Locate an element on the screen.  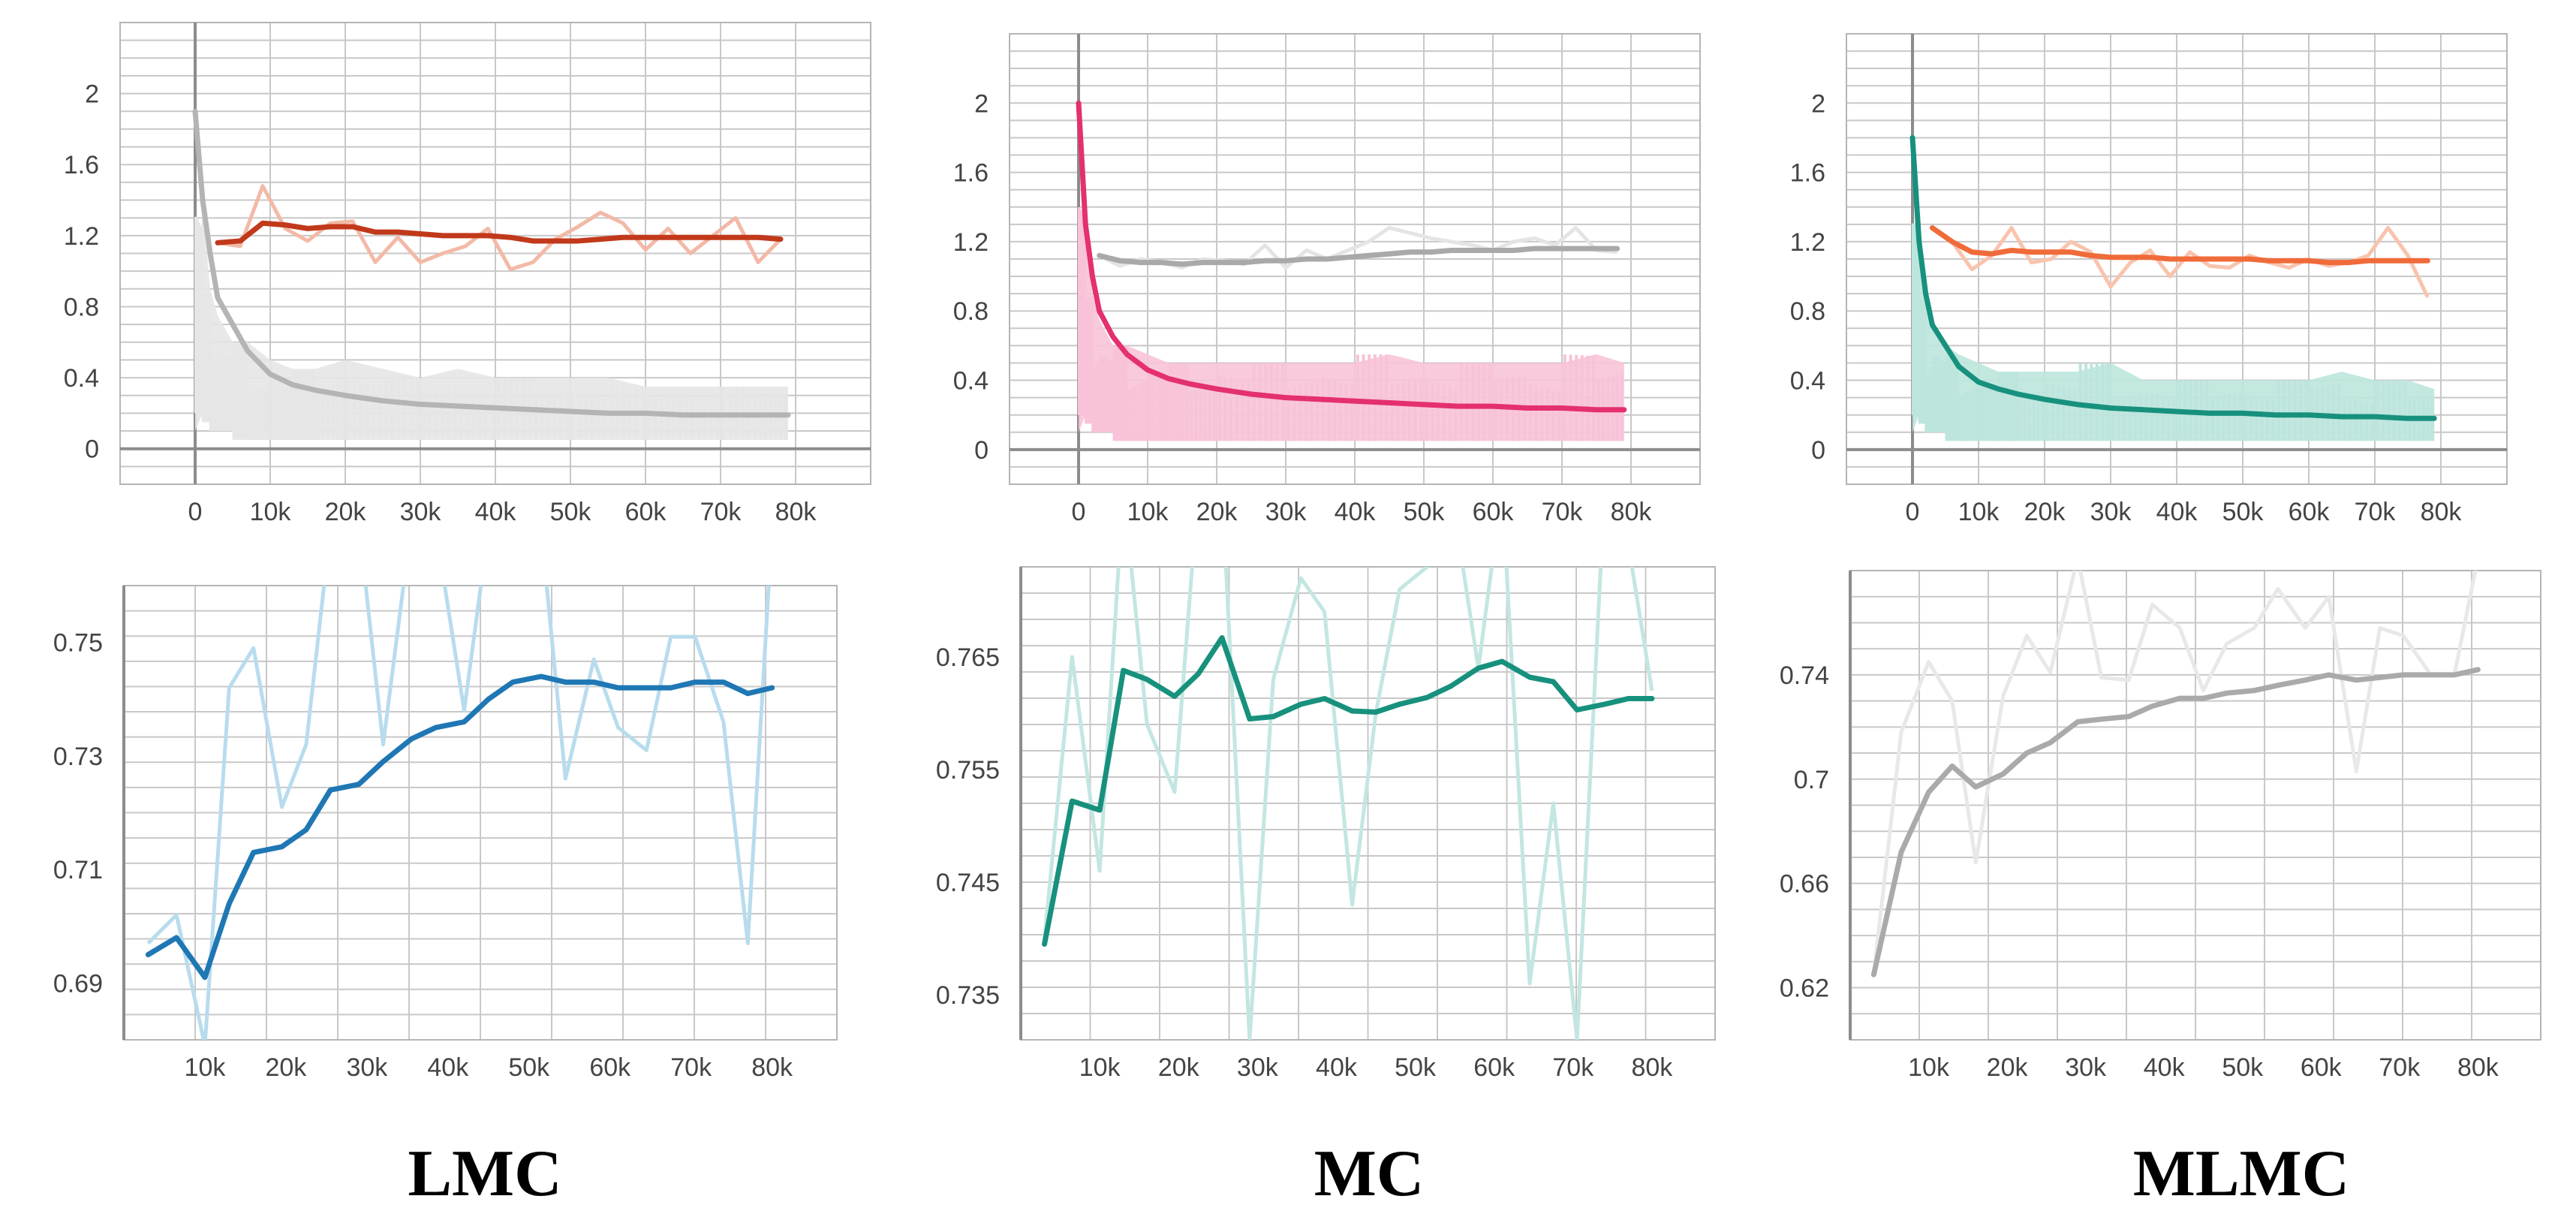
y-tick-label: 0.71 is located at coordinates (78, 870).